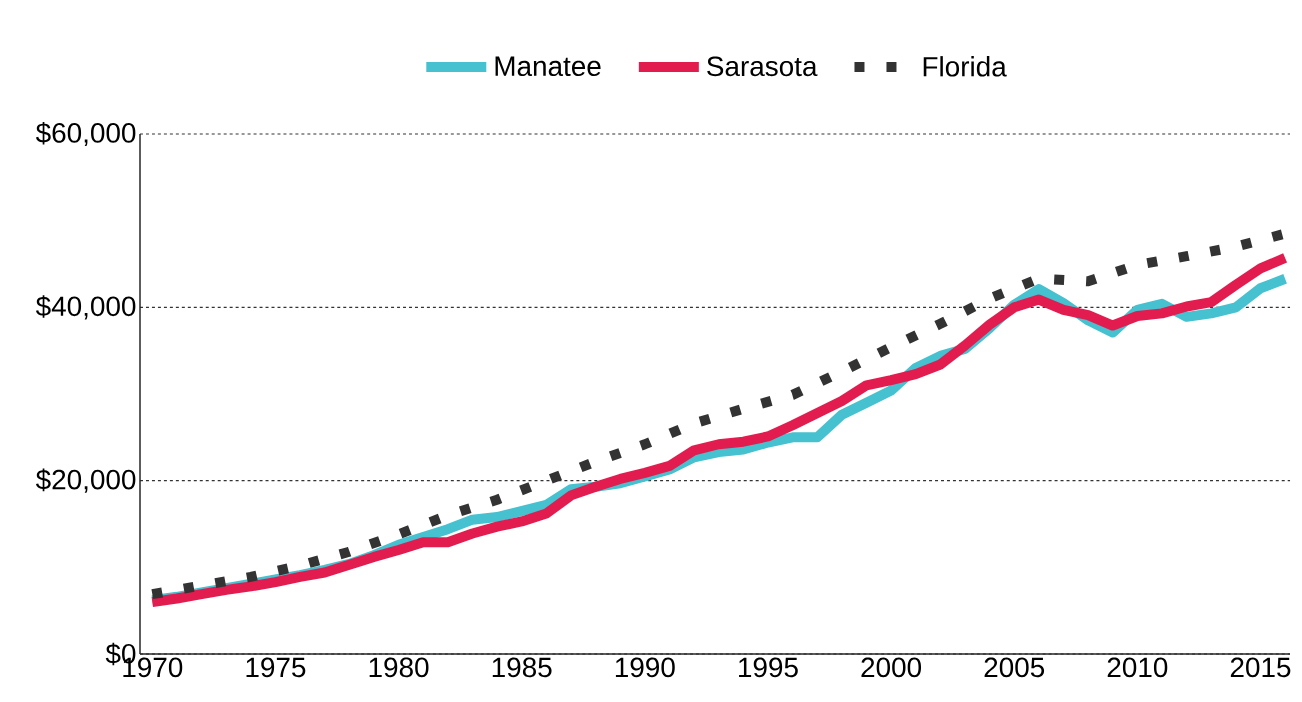  What do you see at coordinates (522, 667) in the screenshot?
I see `x-tick-label: 1985` at bounding box center [522, 667].